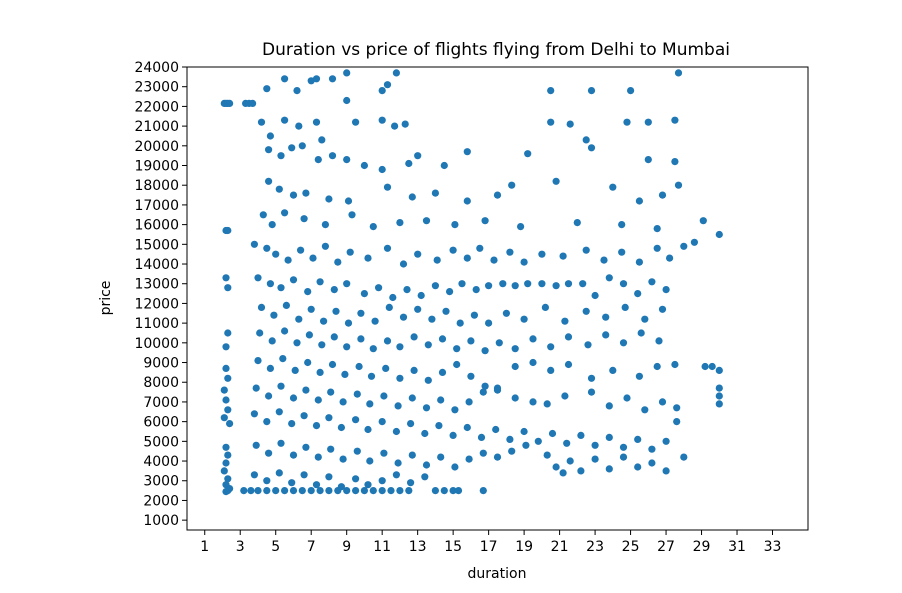 This screenshot has height=593, width=902. Describe the element at coordinates (156, 88) in the screenshot. I see `y-tick-label: 23000` at that location.